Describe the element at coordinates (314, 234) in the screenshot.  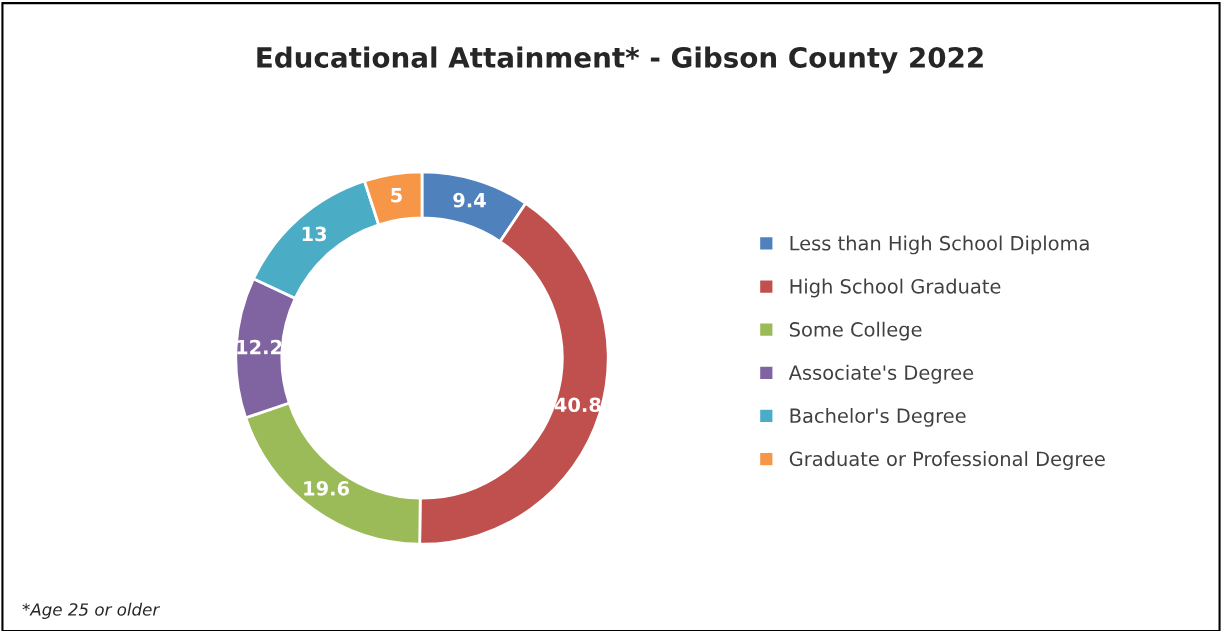
I see `data-label: 13` at that location.